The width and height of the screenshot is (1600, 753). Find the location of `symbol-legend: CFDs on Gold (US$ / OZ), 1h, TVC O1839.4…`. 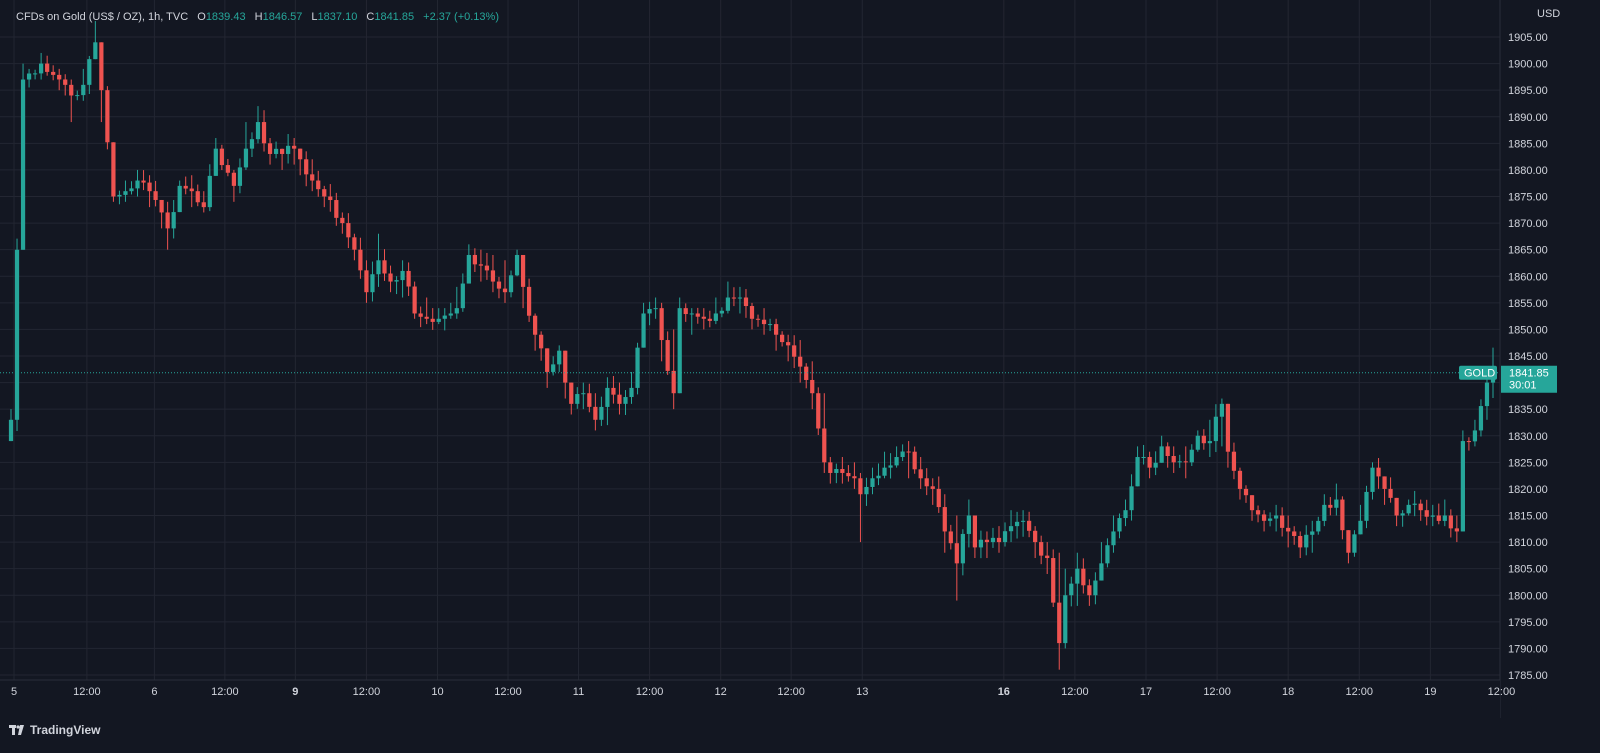

symbol-legend: CFDs on Gold (US$ / OZ), 1h, TVC O1839.4… is located at coordinates (257, 17).